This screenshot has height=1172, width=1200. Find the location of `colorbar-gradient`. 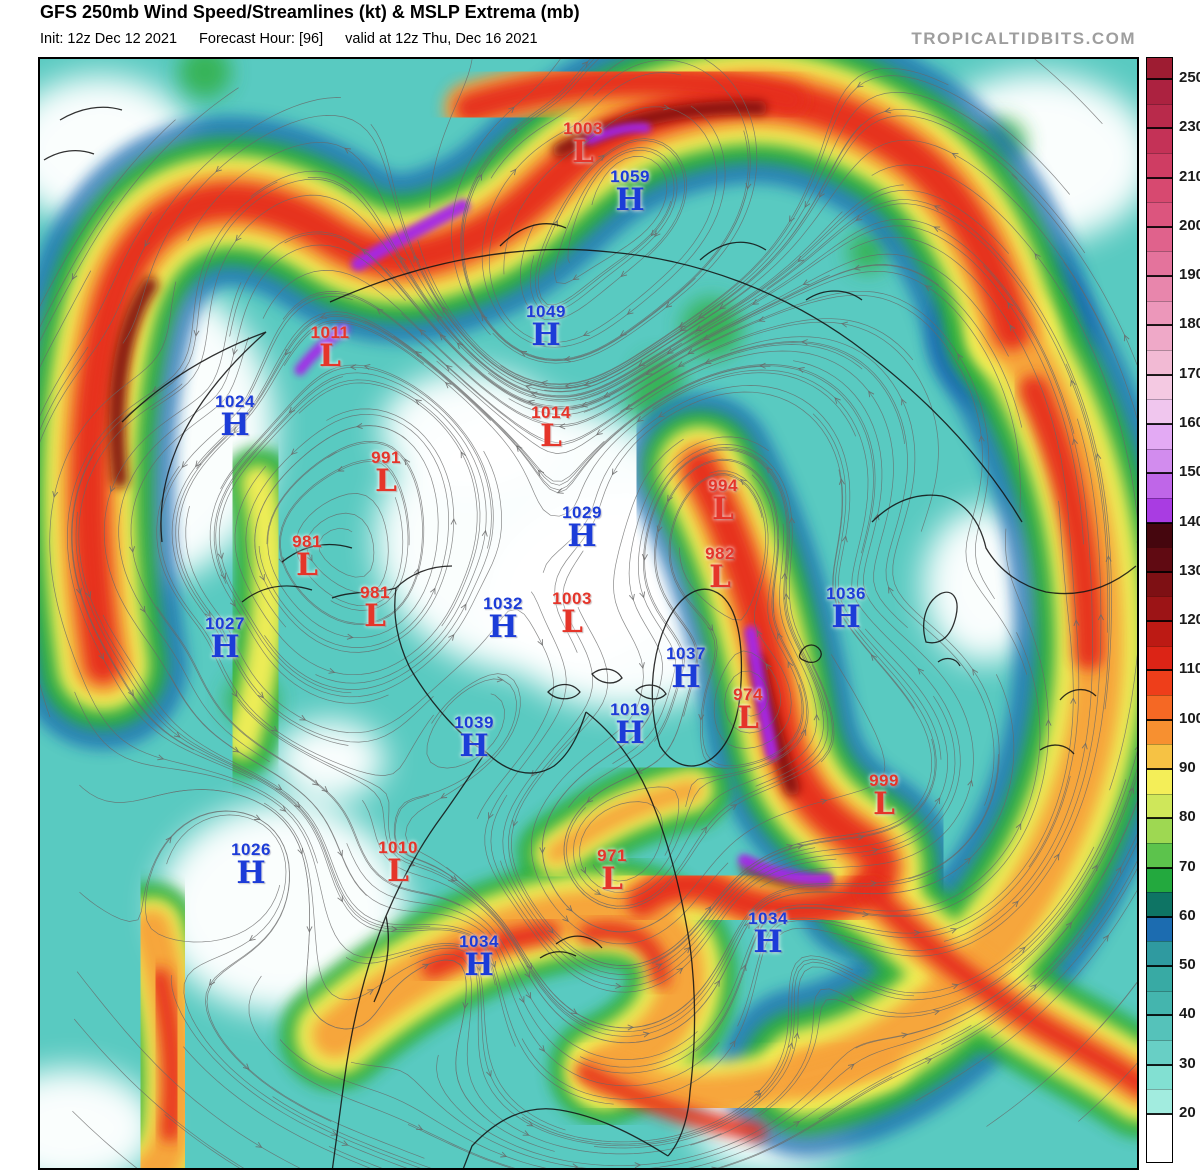

colorbar-gradient is located at coordinates (1159, 610).